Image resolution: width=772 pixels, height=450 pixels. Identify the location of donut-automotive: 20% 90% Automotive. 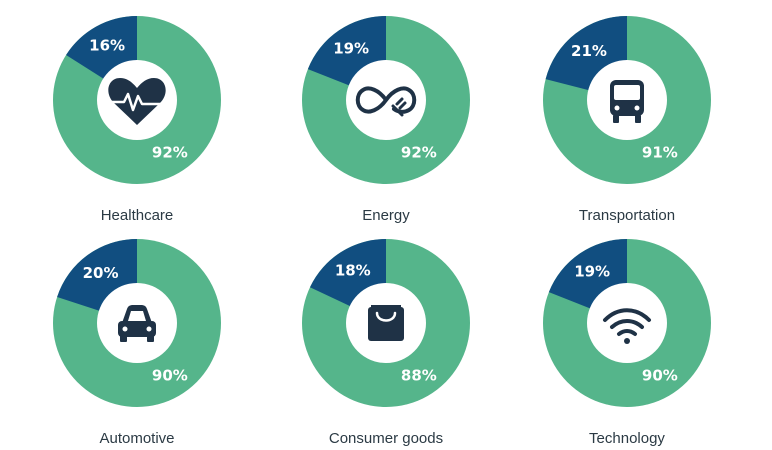
(137, 342).